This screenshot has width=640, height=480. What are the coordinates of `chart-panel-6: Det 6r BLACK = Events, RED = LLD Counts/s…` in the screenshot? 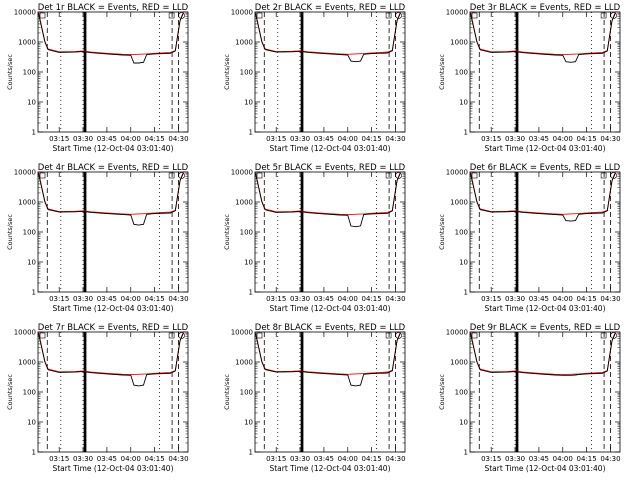 It's located at (529, 238).